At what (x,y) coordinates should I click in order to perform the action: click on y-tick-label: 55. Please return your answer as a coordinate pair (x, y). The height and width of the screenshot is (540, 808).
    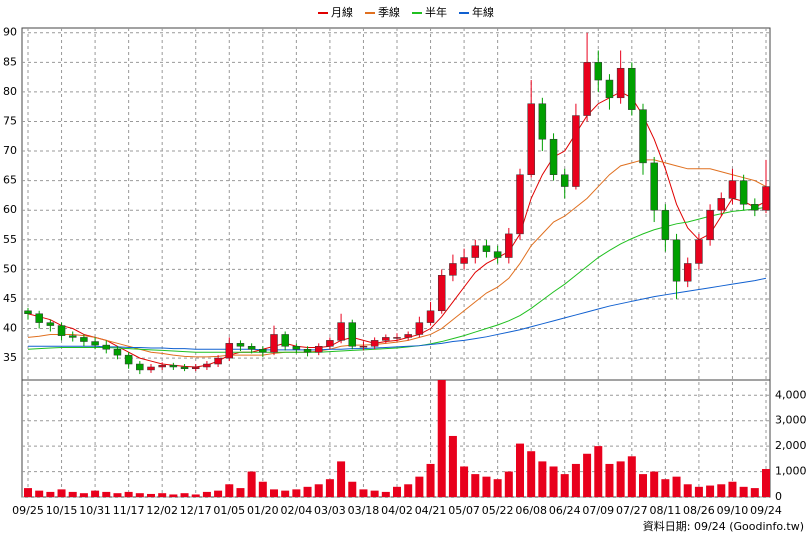
    Looking at the image, I should click on (10, 239).